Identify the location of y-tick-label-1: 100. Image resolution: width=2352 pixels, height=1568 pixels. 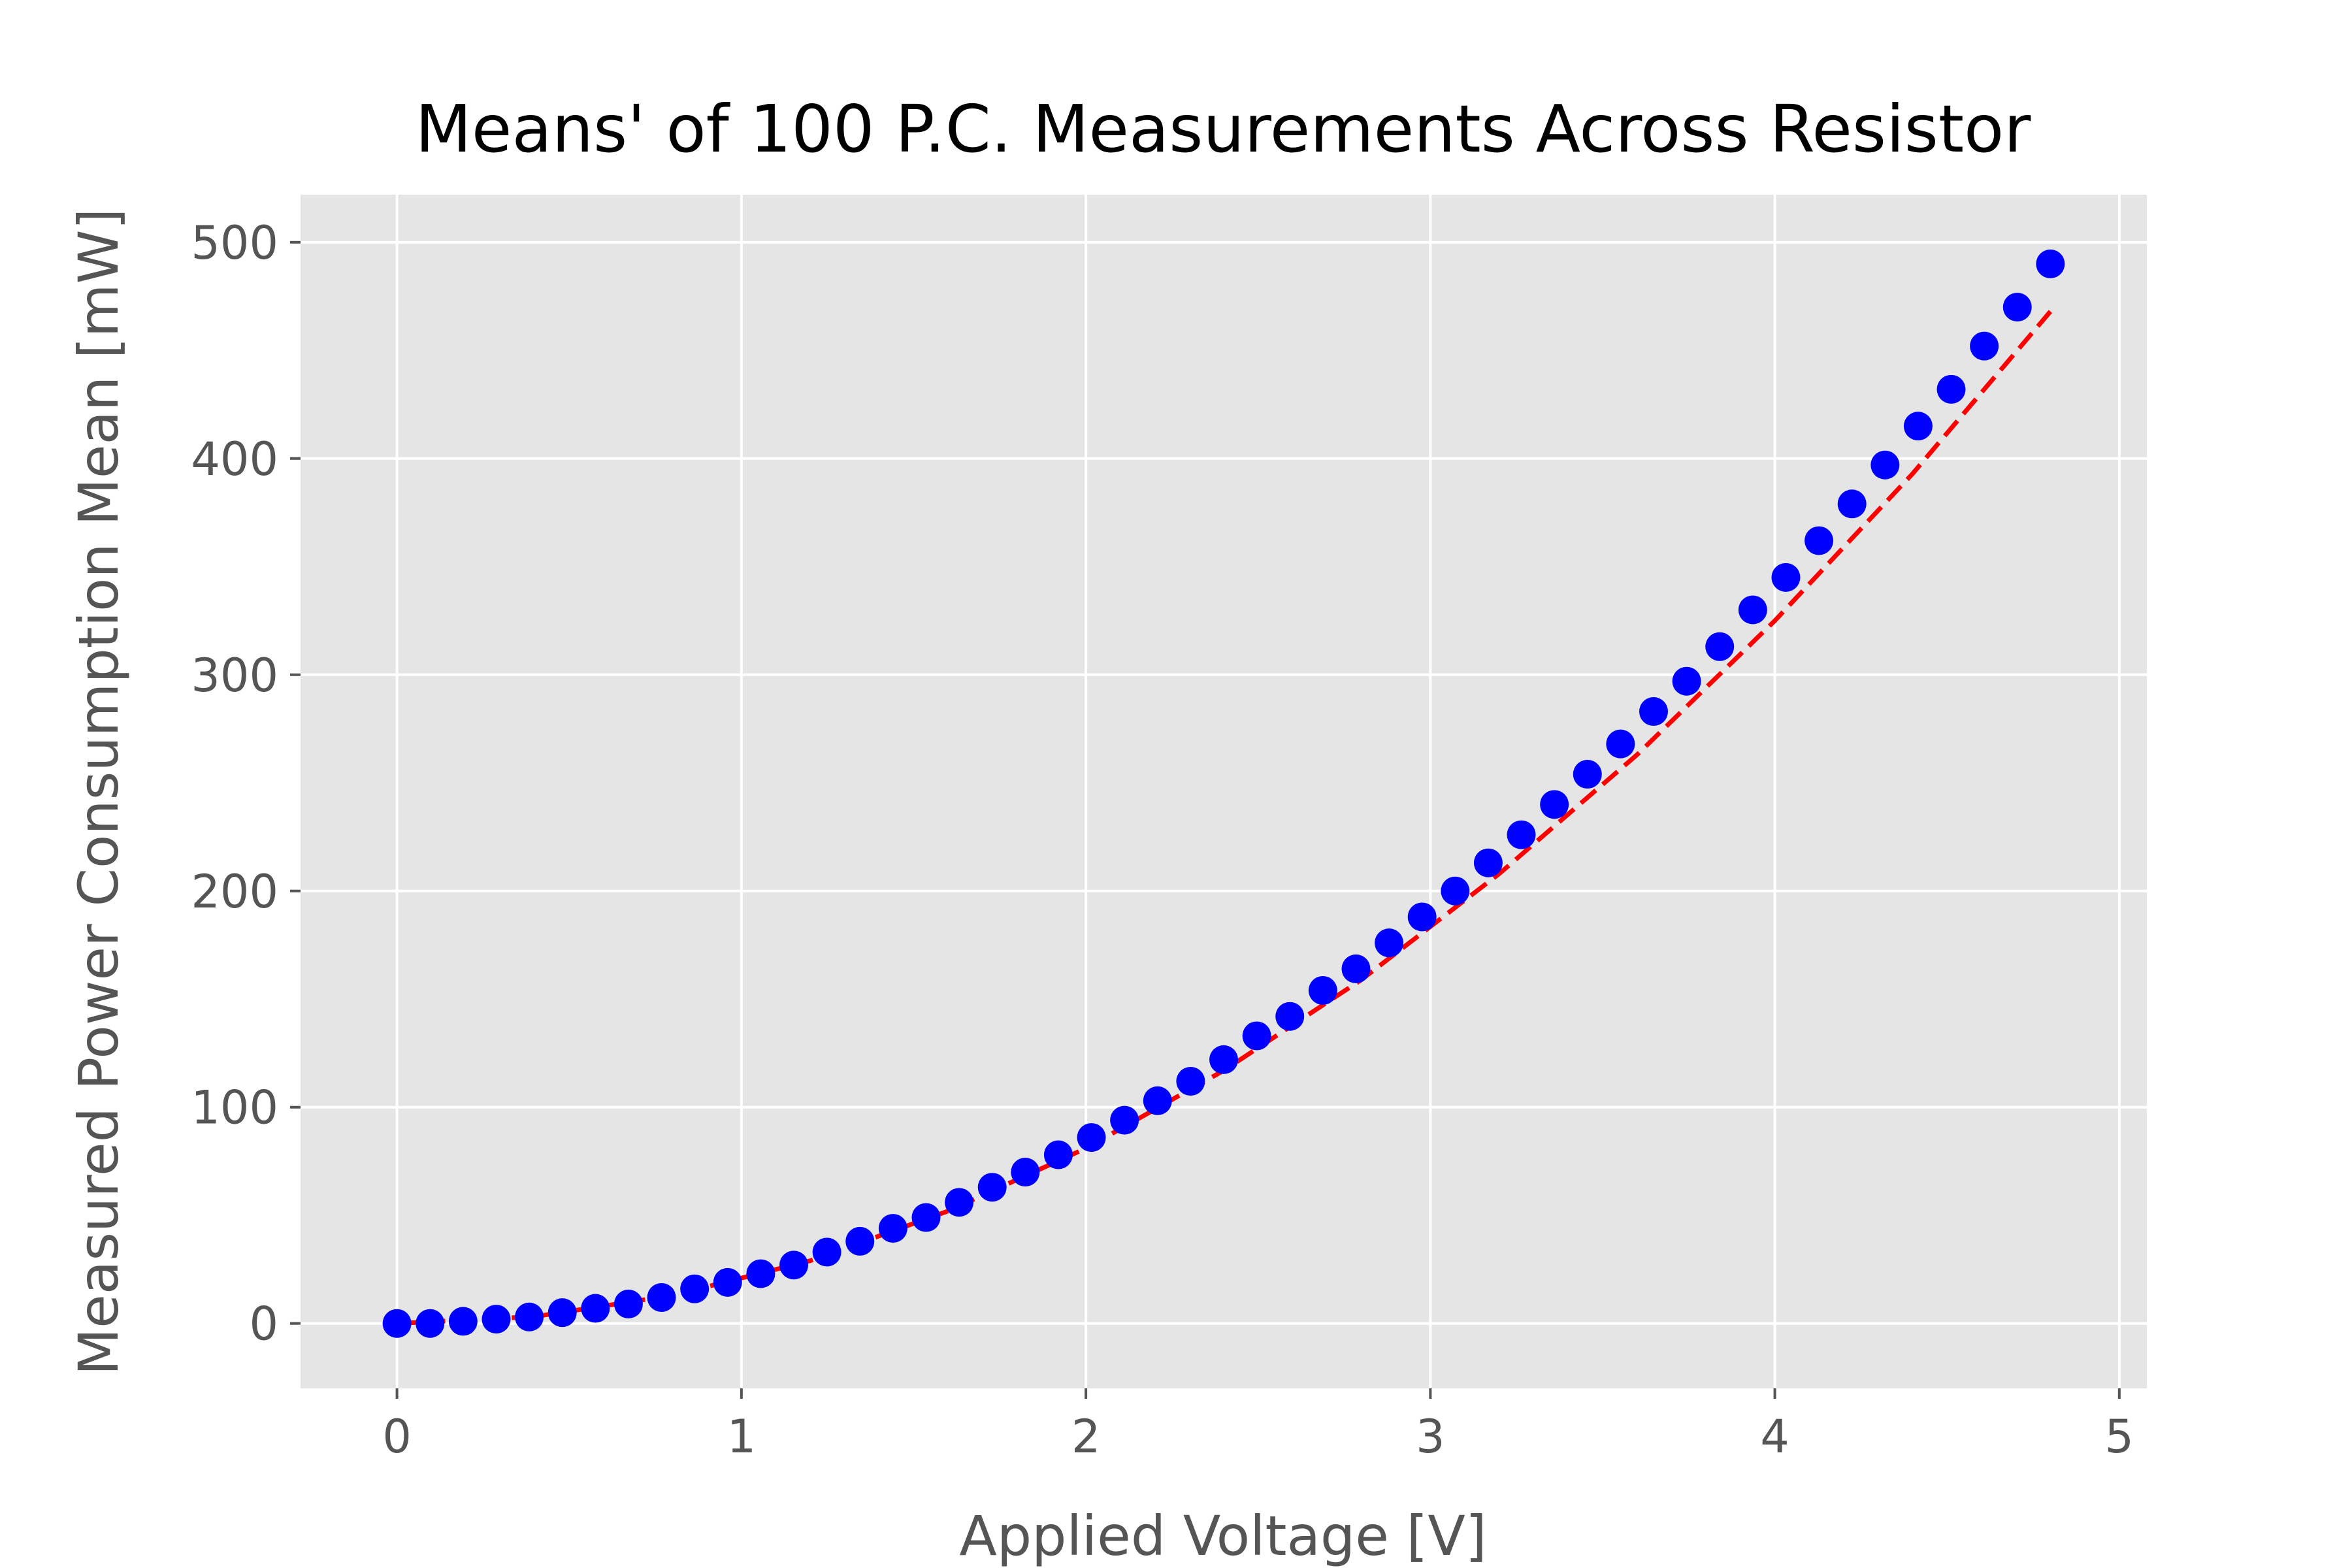
(234, 1108).